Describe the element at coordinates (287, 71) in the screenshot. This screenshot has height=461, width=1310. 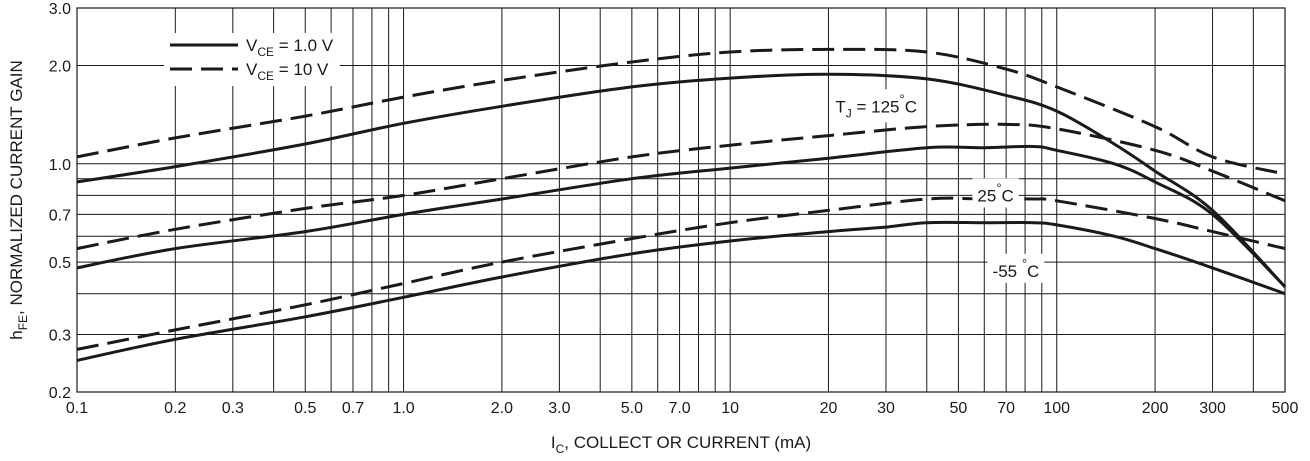
I see `legend-label: VCE = 10 V` at that location.